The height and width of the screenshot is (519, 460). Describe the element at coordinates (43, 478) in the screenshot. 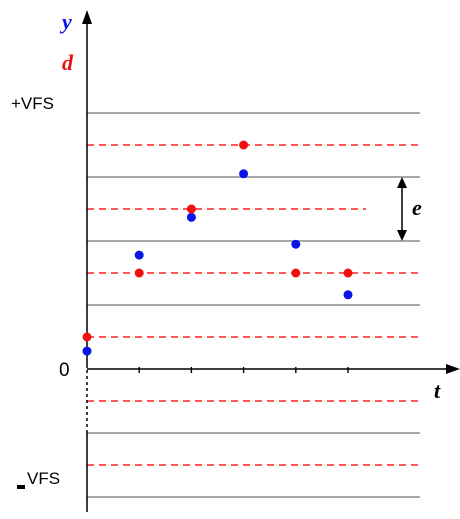

I see `label-minus-vfs: VFS` at that location.